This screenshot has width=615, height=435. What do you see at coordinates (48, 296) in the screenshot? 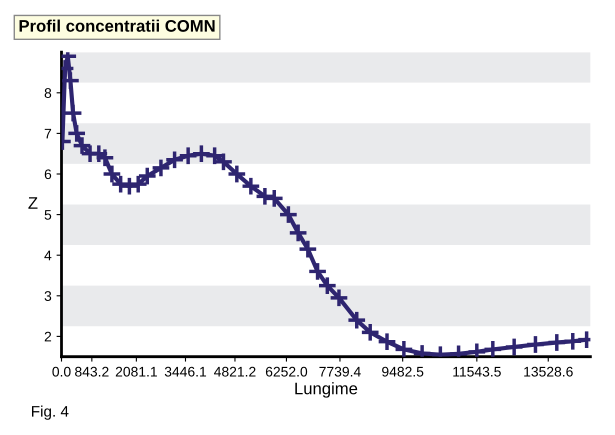
I see `y-tick-label: 3` at bounding box center [48, 296].